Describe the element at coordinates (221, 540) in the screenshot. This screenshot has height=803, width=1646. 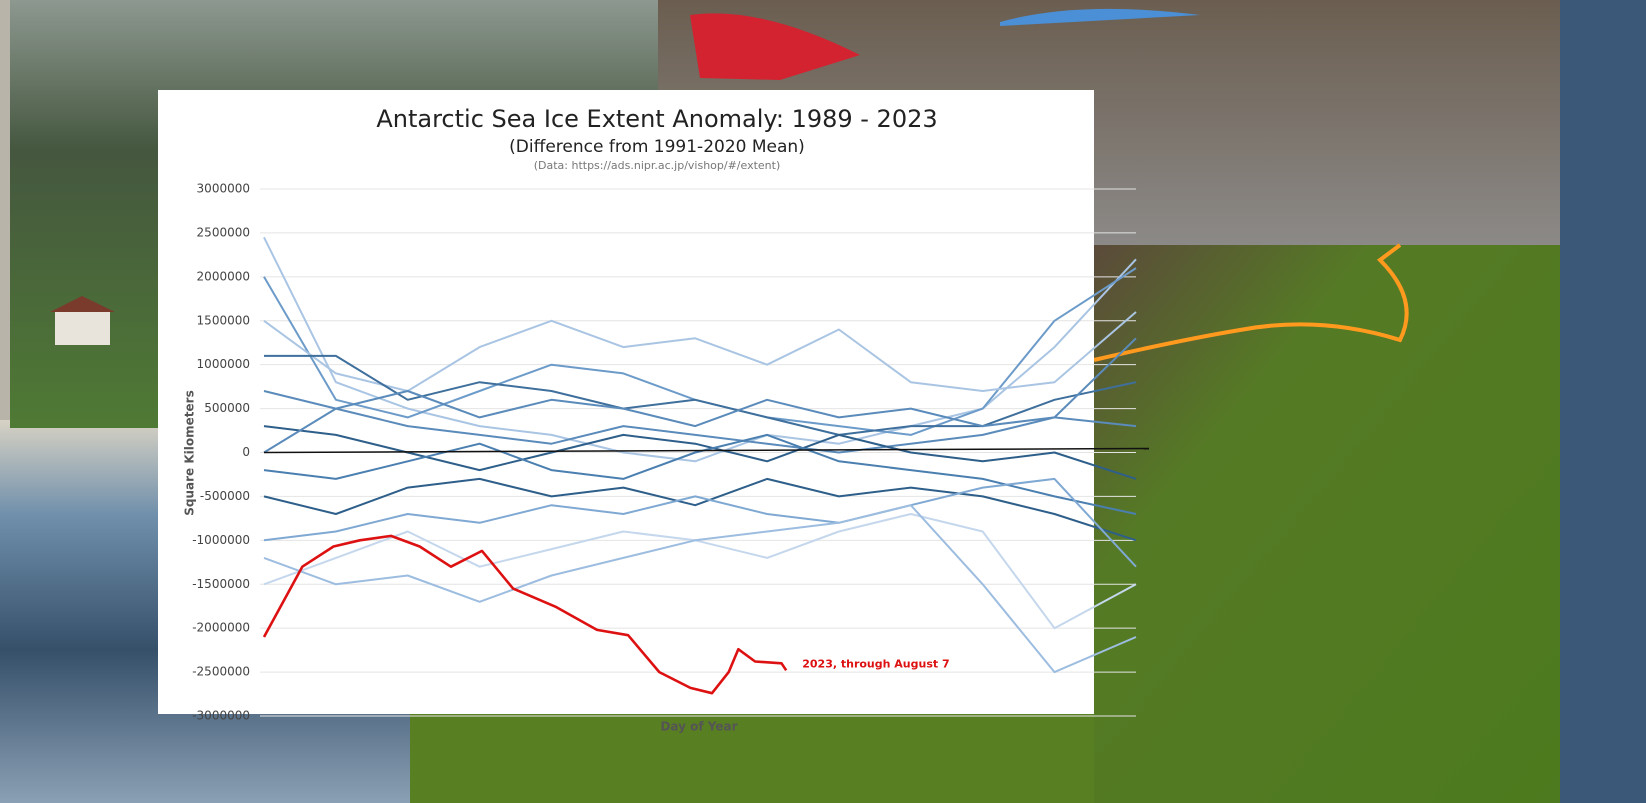
I see `y-tick-label: -1000000` at that location.